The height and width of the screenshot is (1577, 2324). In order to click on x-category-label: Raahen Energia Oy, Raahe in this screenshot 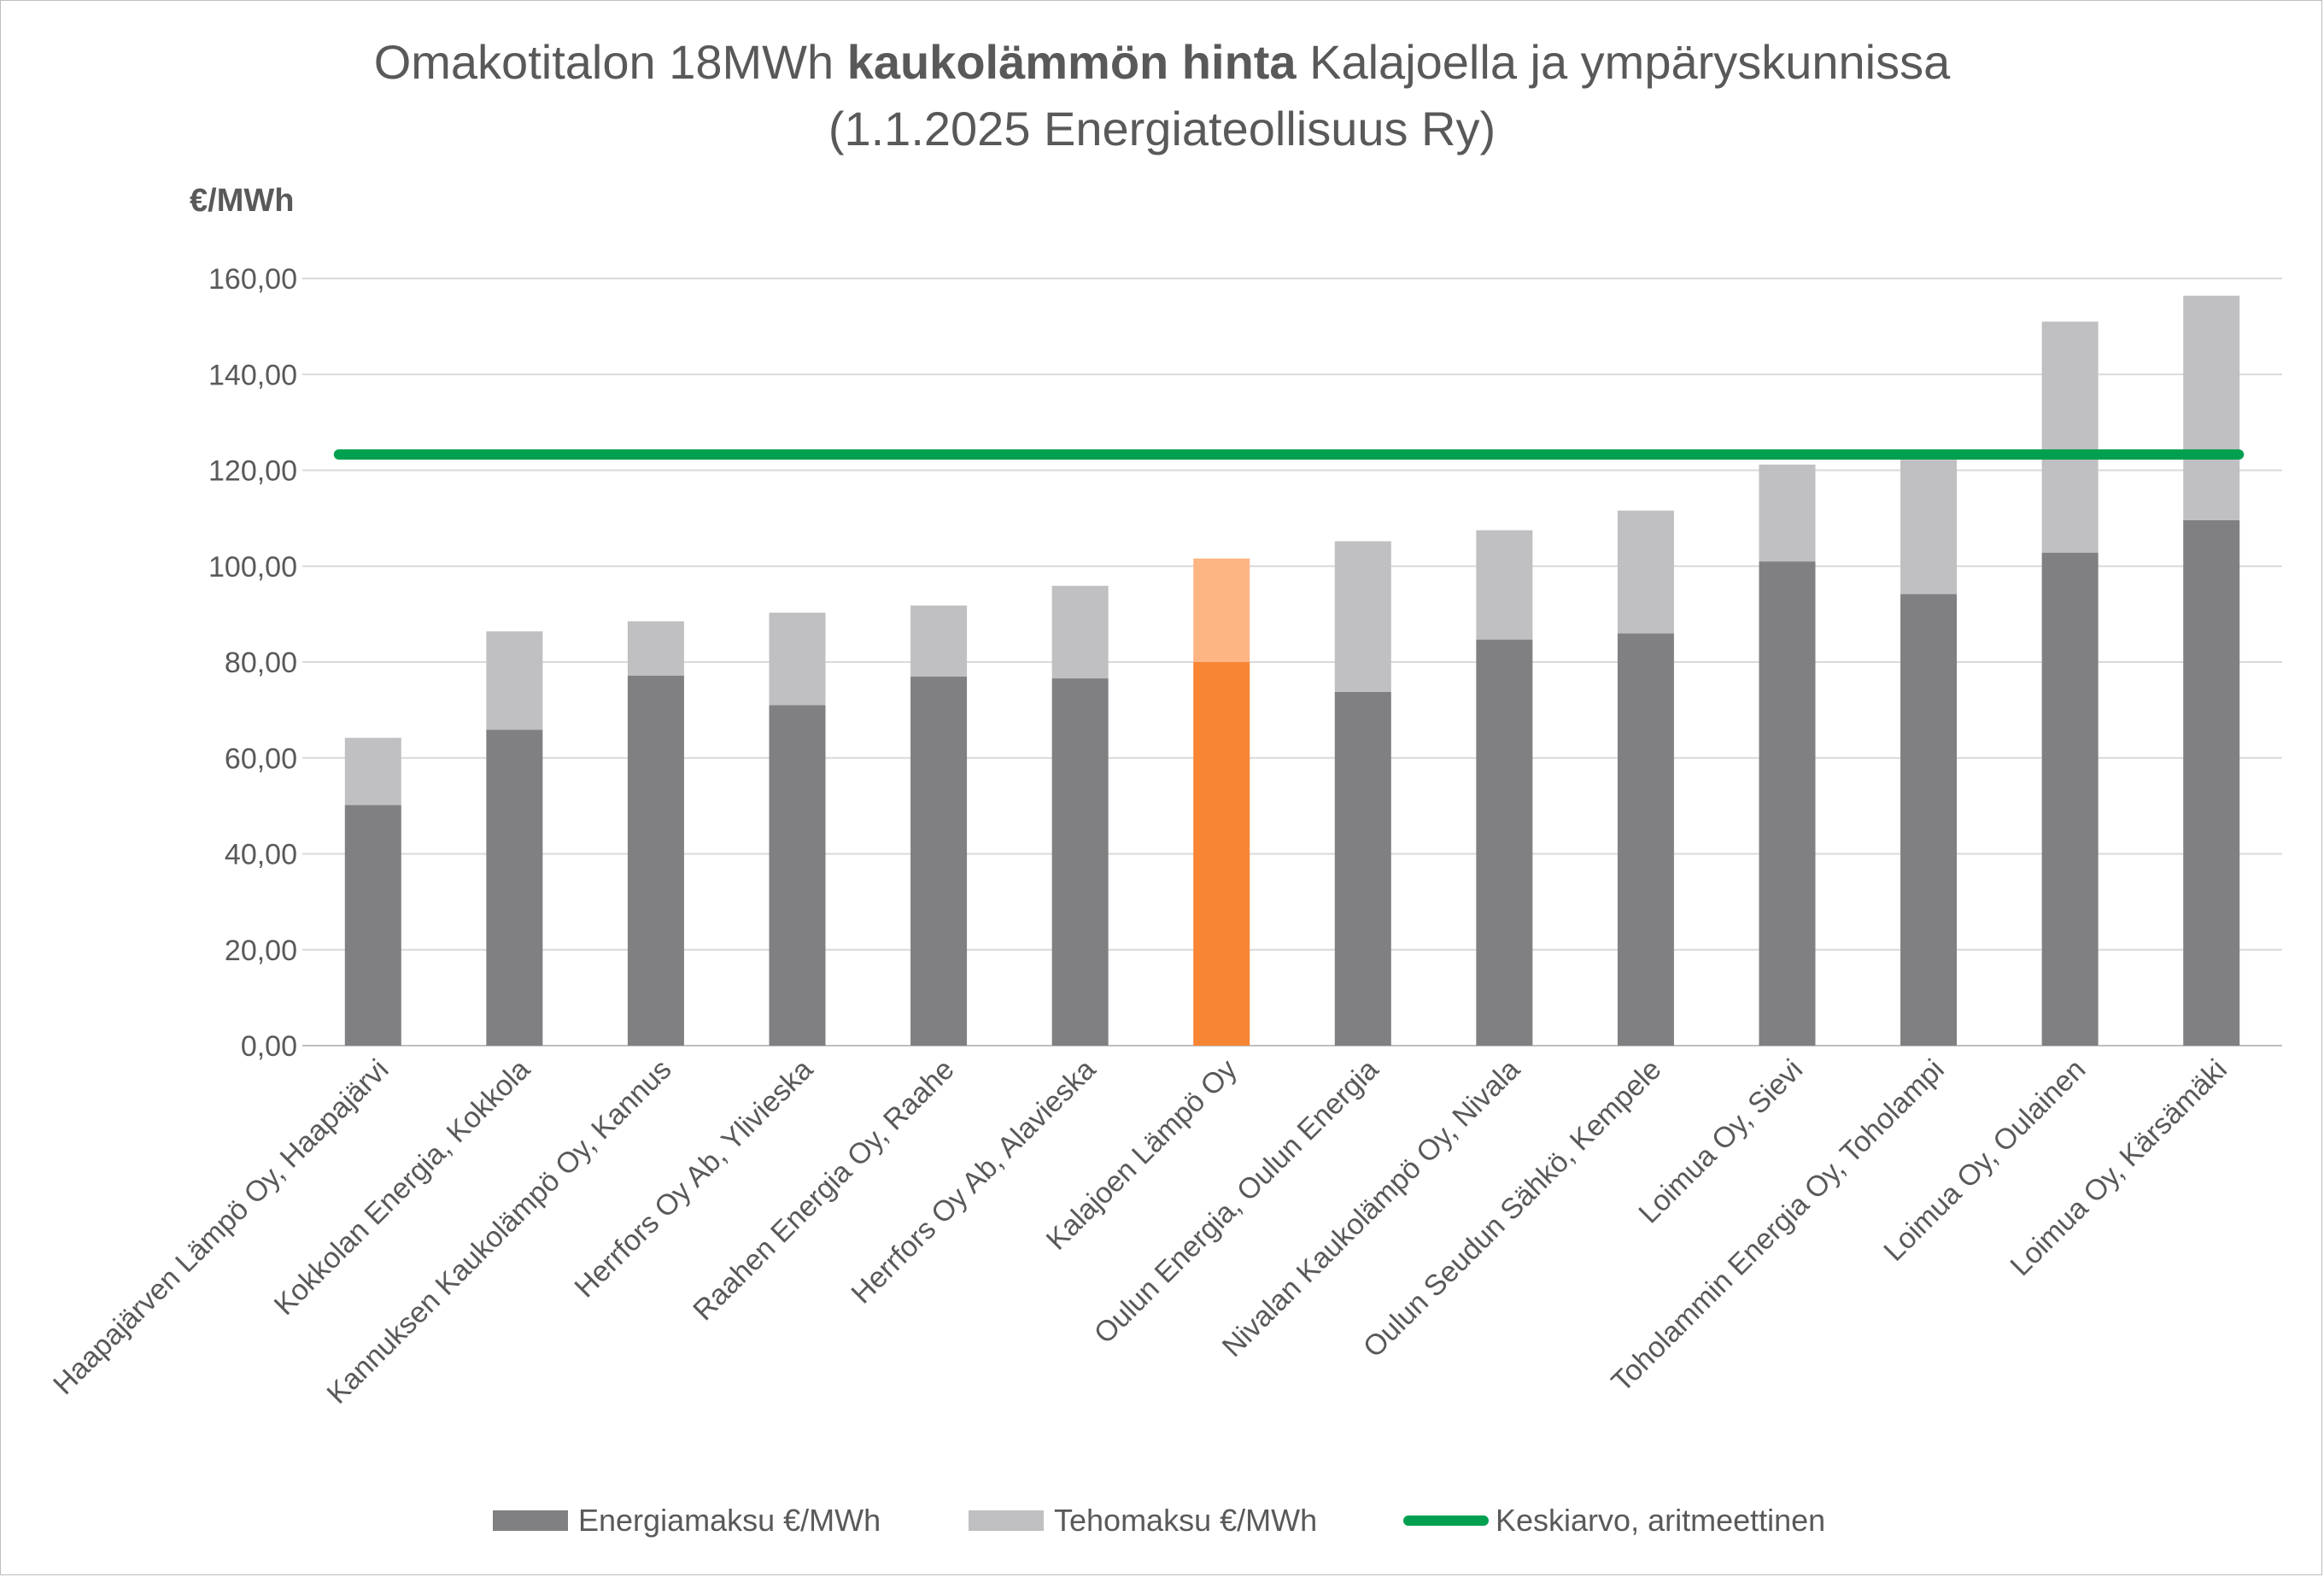, I will do `click(823, 1190)`.